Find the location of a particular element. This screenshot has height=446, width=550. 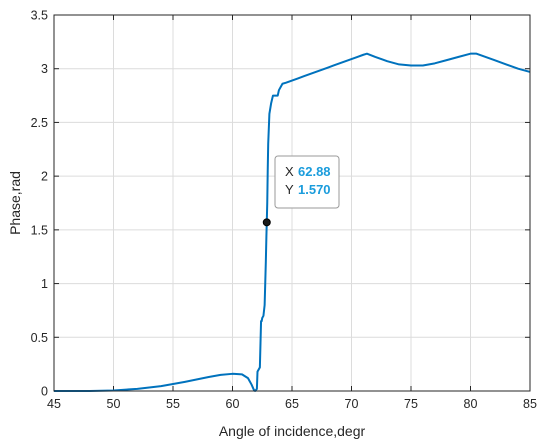

datatip-x-value: 62.88 is located at coordinates (314, 171).